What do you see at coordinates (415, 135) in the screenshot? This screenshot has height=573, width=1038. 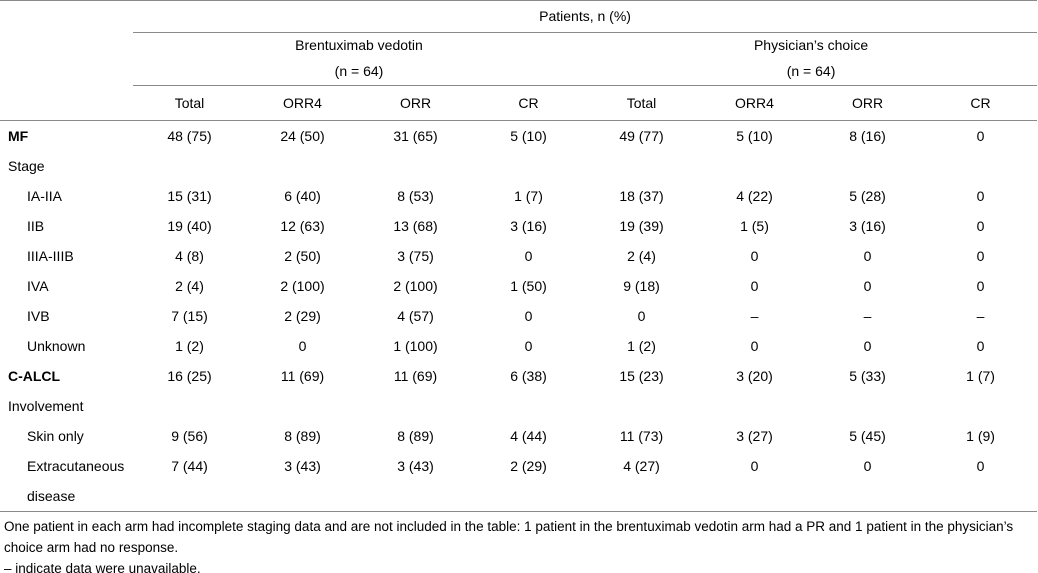 I see `cell: 31 (65)` at bounding box center [415, 135].